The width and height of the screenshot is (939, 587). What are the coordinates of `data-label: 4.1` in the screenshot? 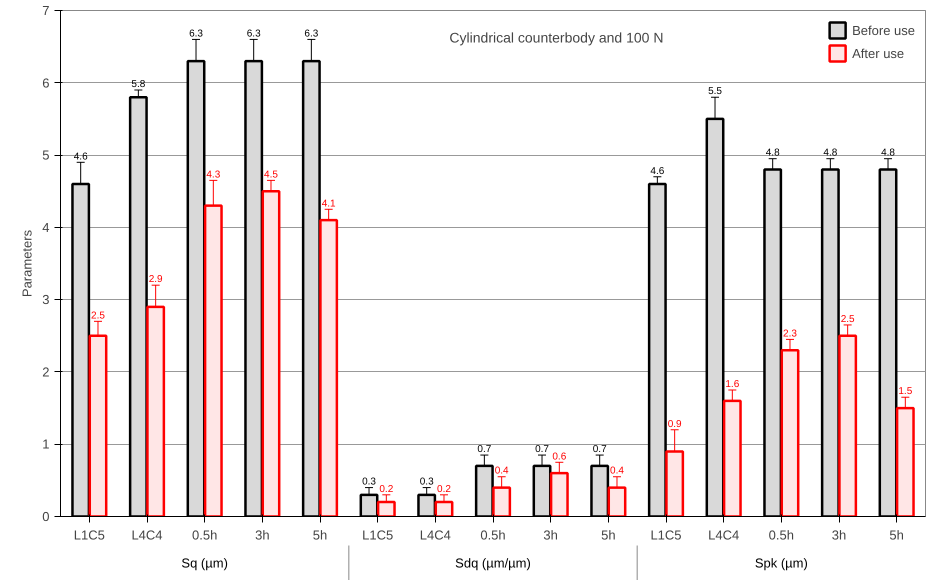 It's located at (329, 204).